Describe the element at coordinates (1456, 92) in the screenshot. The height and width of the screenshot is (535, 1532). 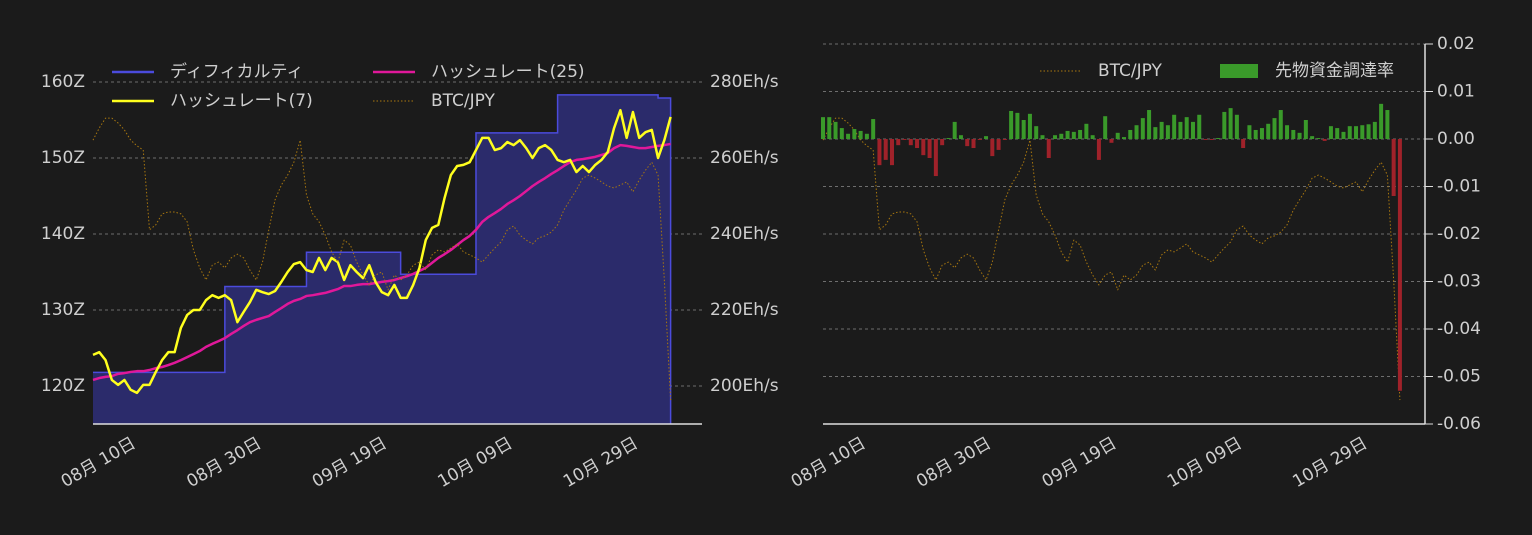
I see `y-tick-label: 0.01` at that location.